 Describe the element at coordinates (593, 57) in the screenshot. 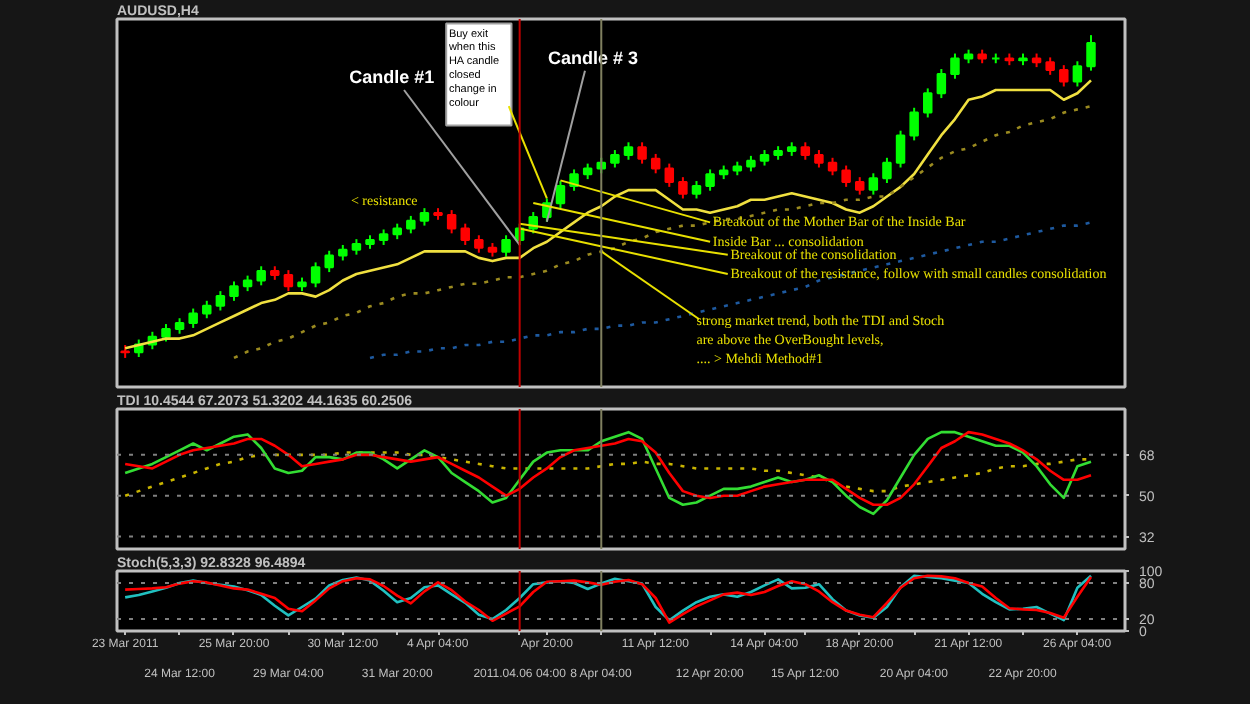

I see `annotation: Candle # 3` at that location.